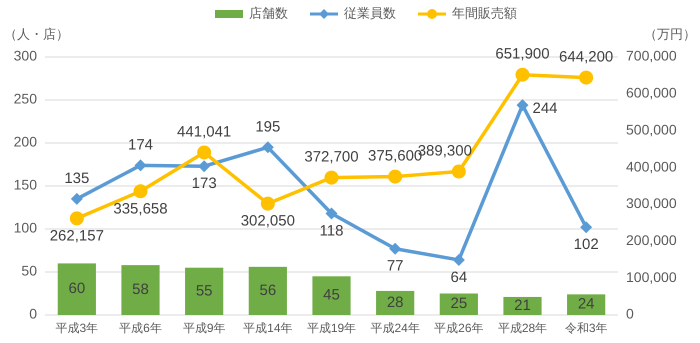 The image size is (700, 343). What do you see at coordinates (204, 183) in the screenshot?
I see `data-label: 173` at bounding box center [204, 183].